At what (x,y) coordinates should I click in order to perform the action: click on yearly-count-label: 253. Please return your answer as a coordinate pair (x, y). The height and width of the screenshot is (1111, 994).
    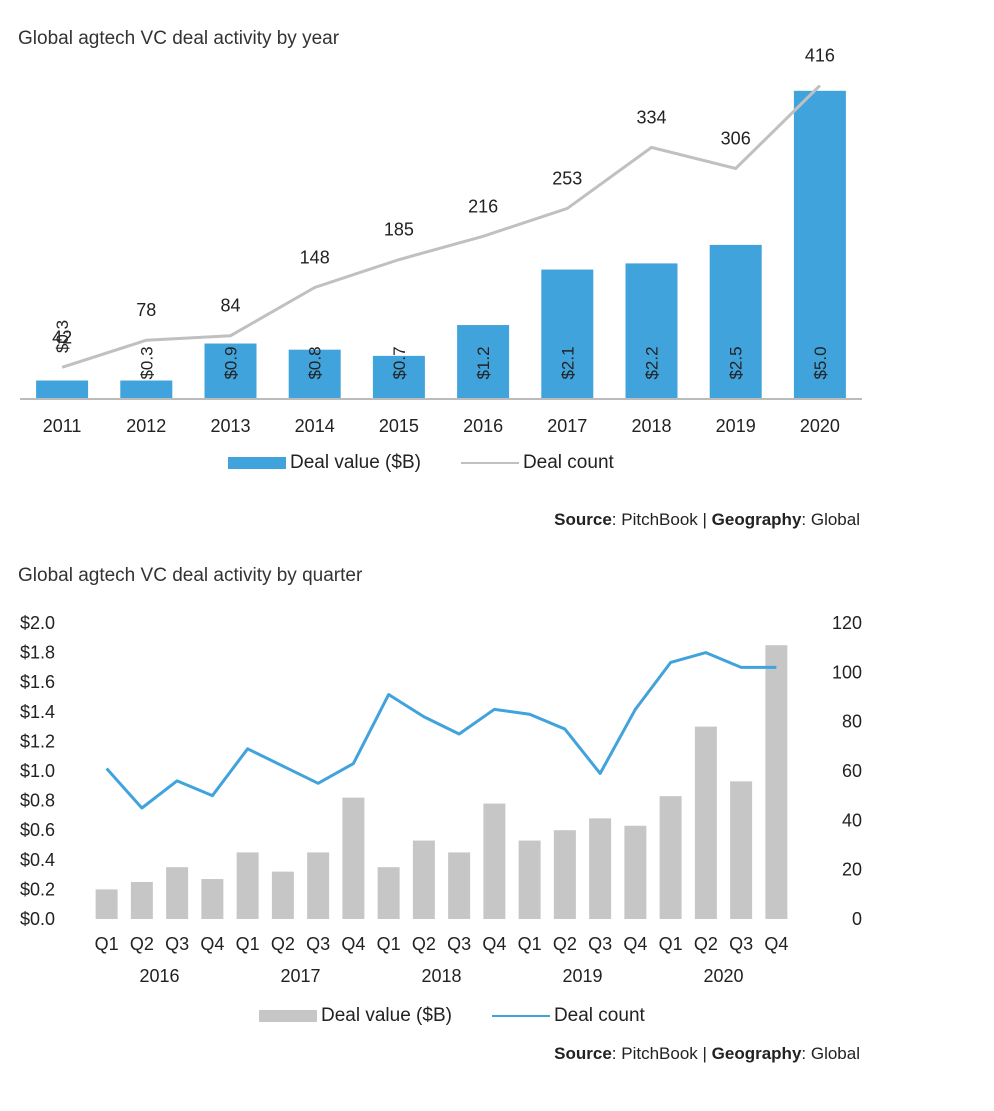
    Looking at the image, I should click on (567, 178).